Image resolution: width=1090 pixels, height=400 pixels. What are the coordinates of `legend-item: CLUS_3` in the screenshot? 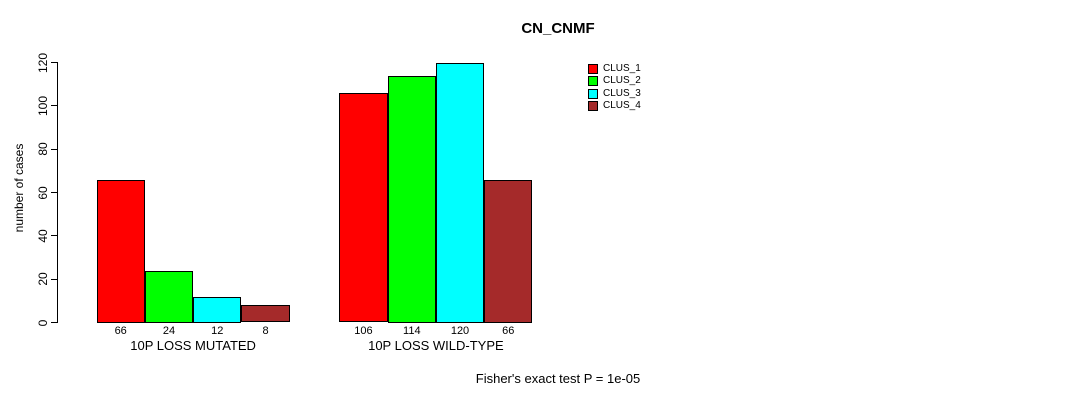 It's located at (614, 94).